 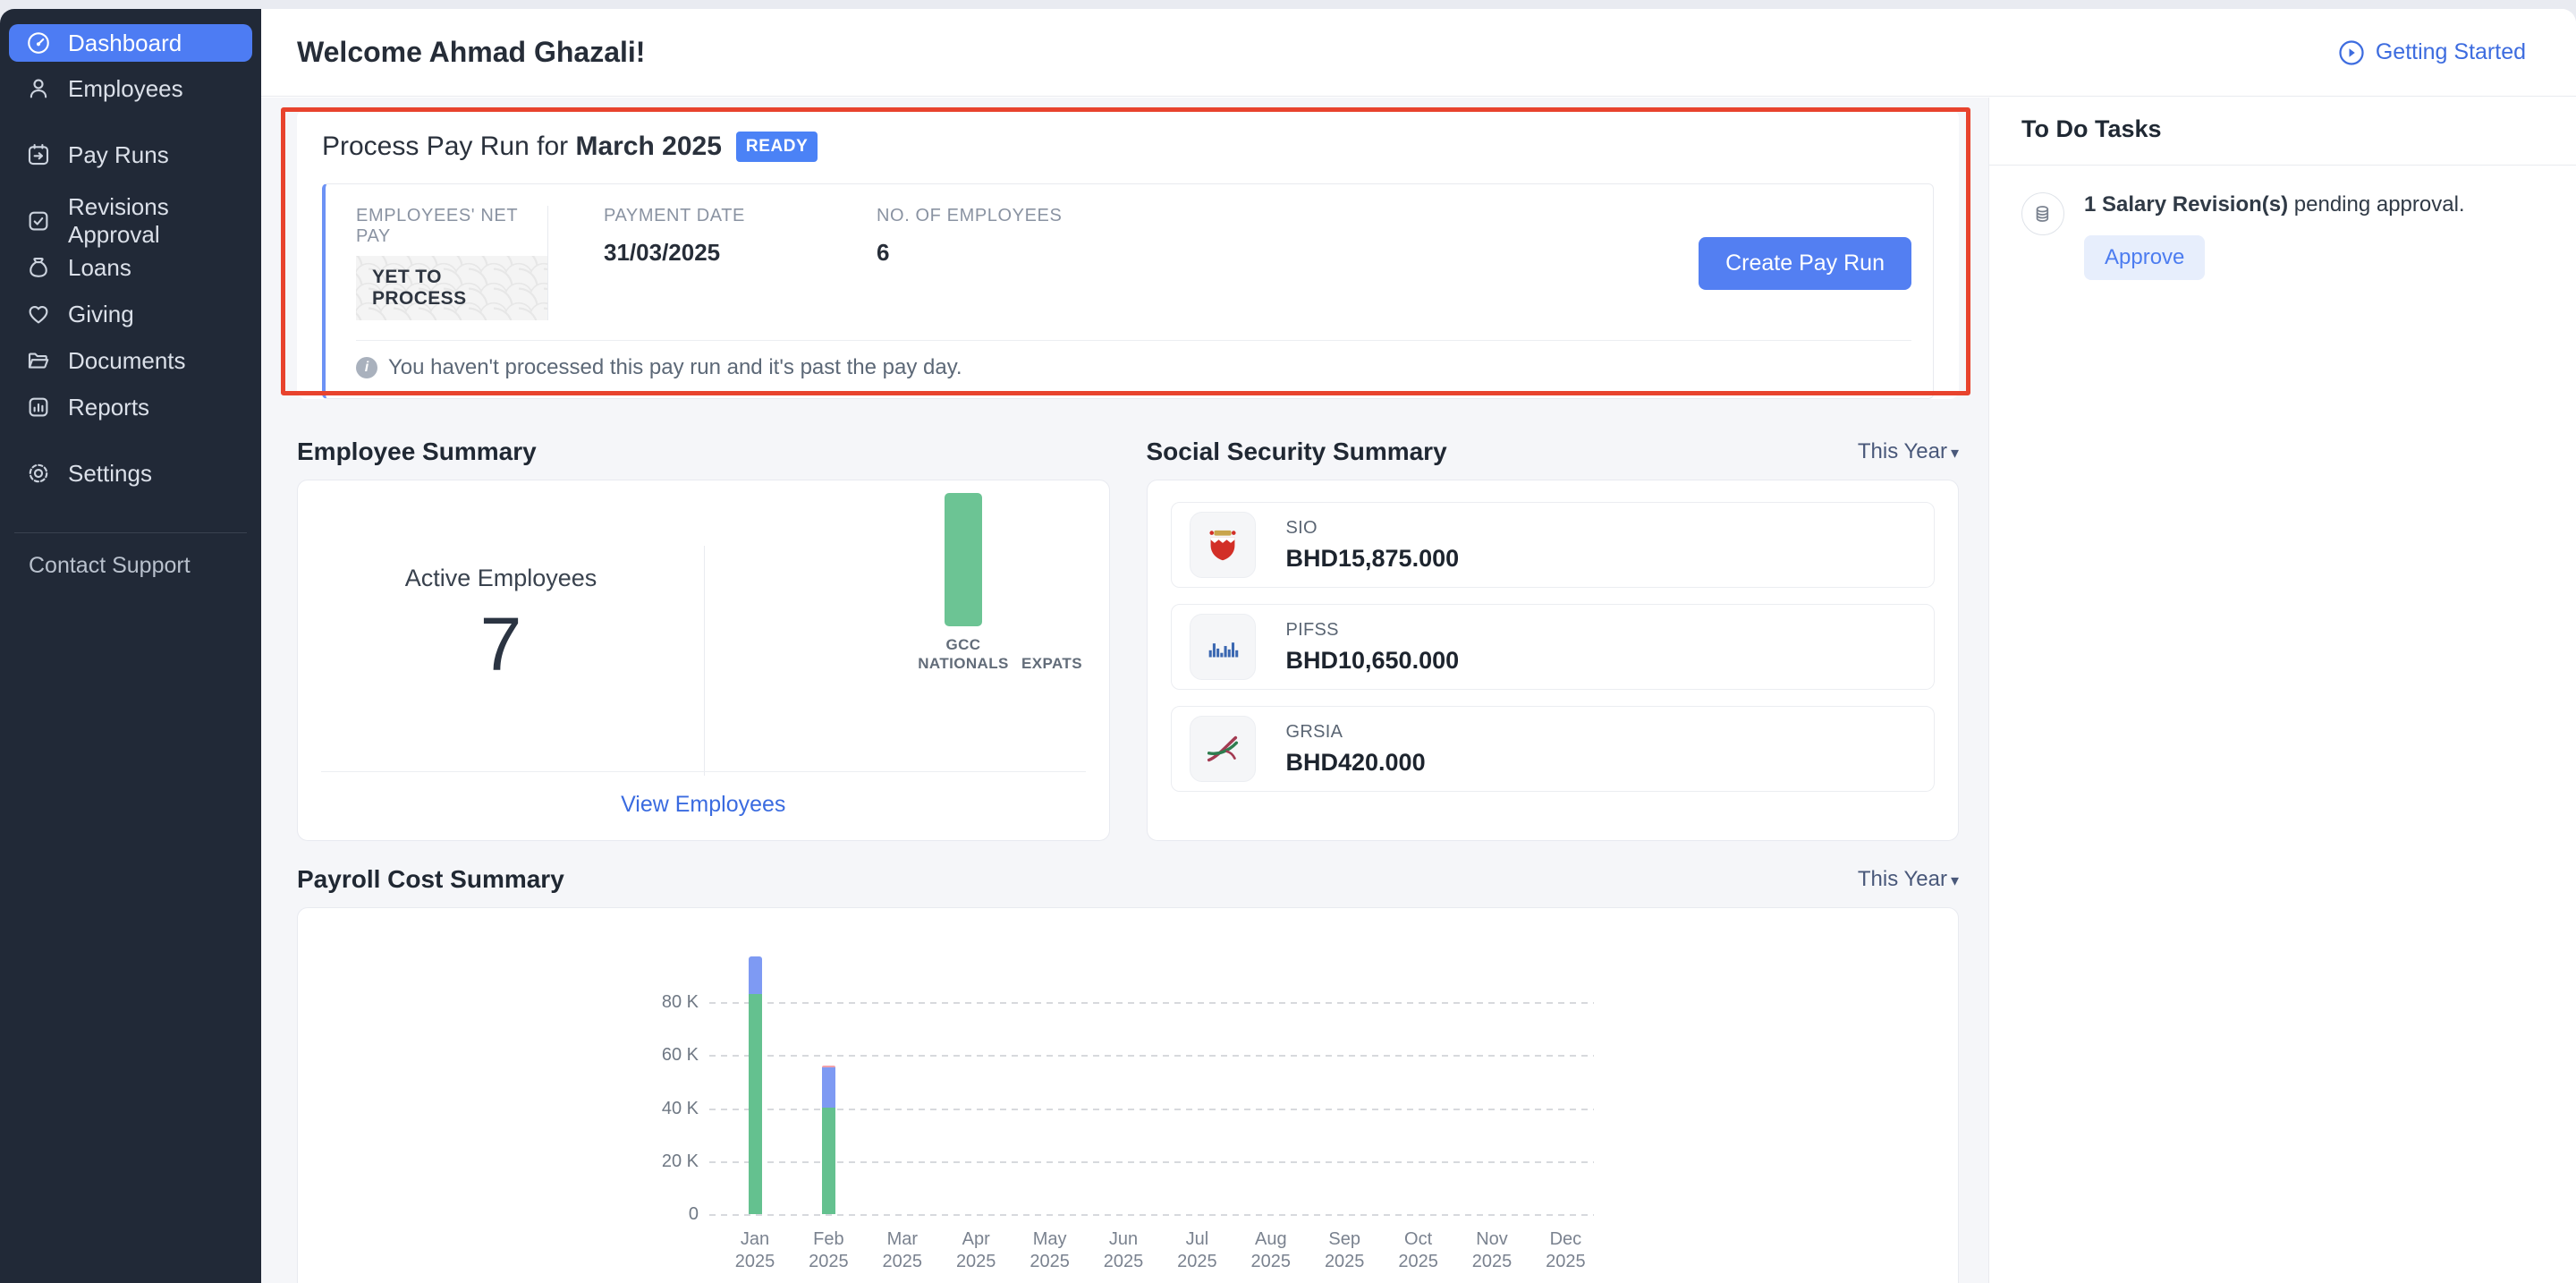 I want to click on chart-x-tick: Feb 2025, so click(x=829, y=1250).